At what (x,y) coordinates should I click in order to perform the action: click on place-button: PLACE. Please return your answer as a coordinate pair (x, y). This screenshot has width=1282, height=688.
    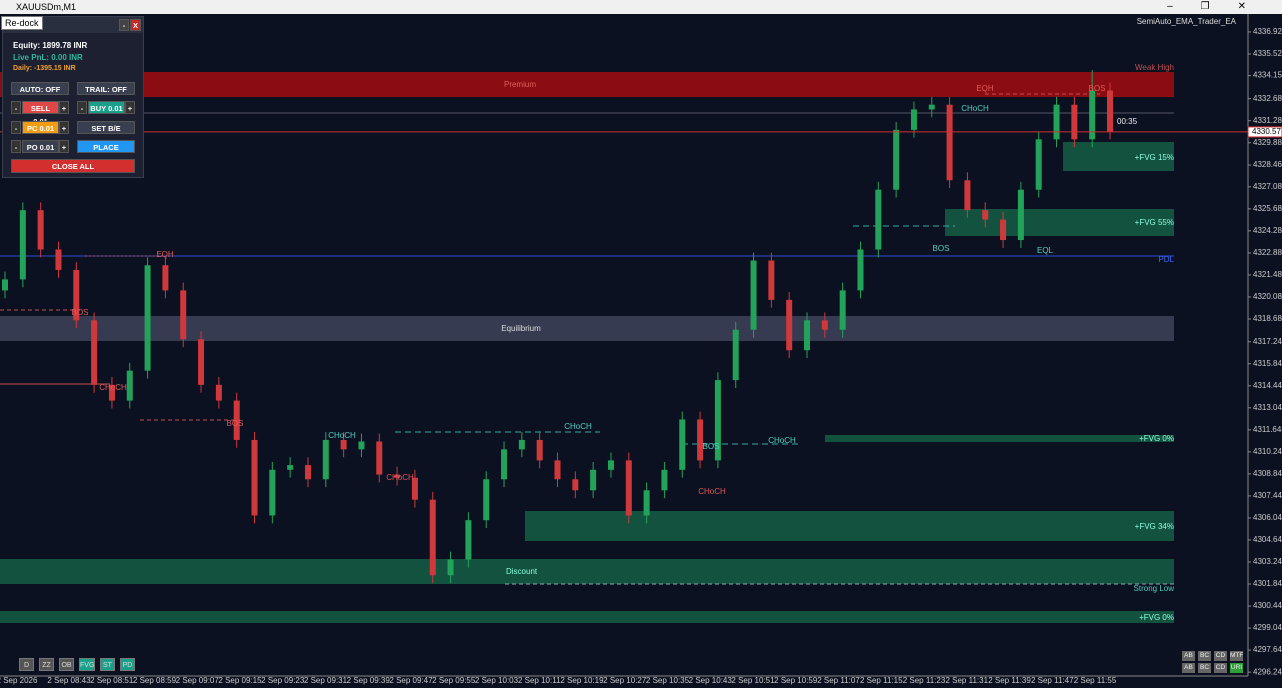
    Looking at the image, I should click on (106, 146).